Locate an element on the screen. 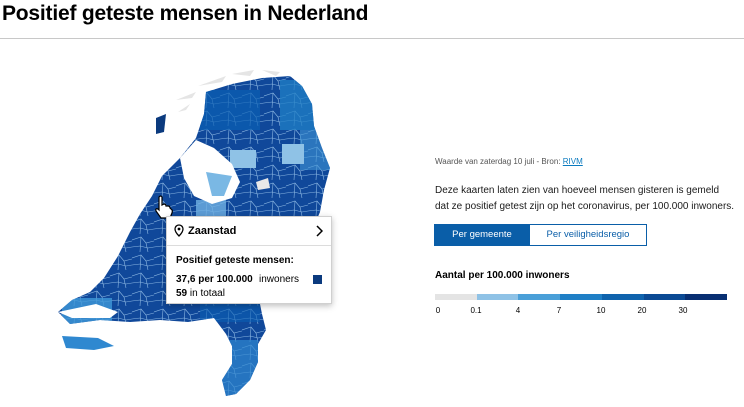 The image size is (744, 407). legend-tick-label: 0.1 is located at coordinates (476, 310).